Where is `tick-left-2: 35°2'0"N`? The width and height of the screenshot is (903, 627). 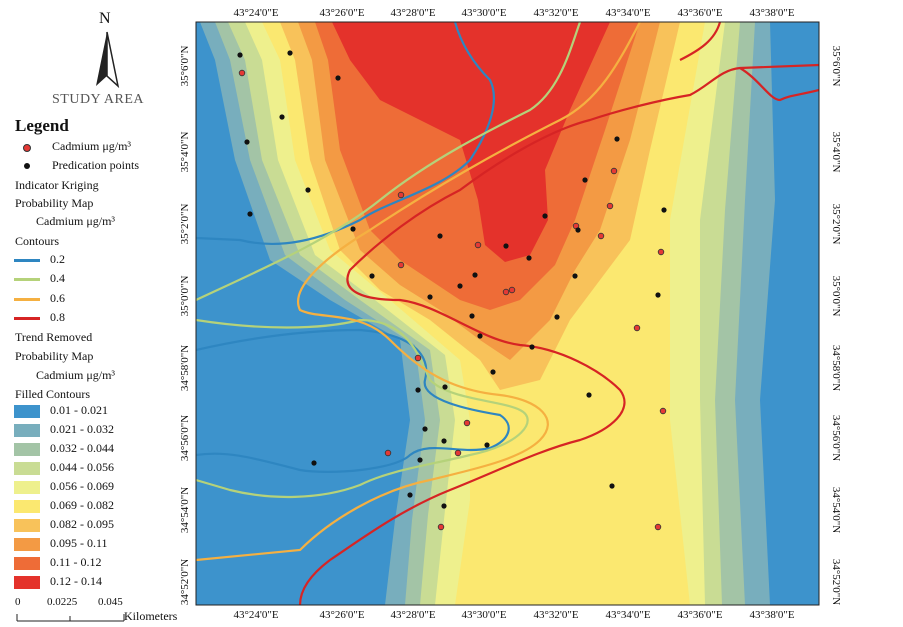
tick-left-2: 35°2'0"N is located at coordinates (185, 224).